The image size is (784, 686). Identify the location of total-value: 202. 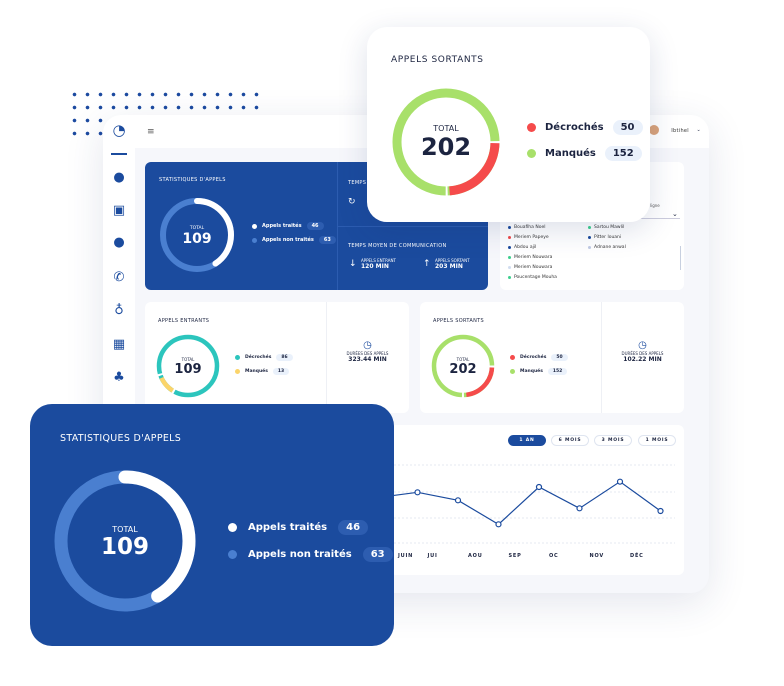
(463, 369).